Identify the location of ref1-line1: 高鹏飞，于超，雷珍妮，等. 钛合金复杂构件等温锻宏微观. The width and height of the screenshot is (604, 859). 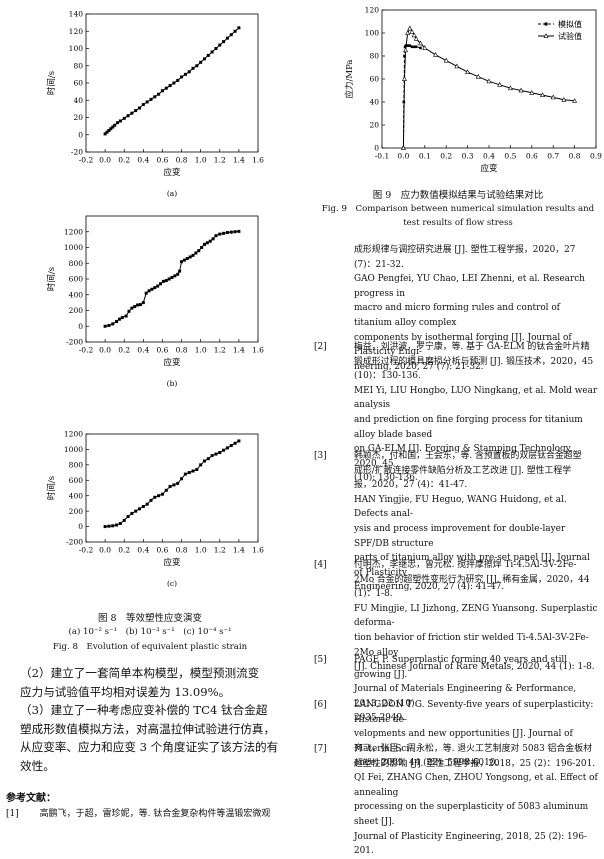
(155, 814).